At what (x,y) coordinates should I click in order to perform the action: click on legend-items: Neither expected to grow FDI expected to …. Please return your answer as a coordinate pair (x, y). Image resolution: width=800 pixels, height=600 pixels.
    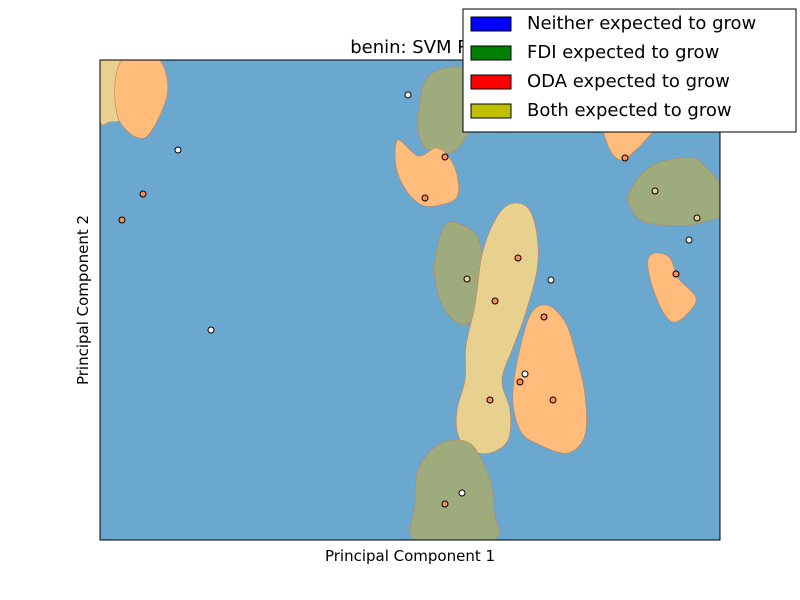
    Looking at the image, I should click on (613, 67).